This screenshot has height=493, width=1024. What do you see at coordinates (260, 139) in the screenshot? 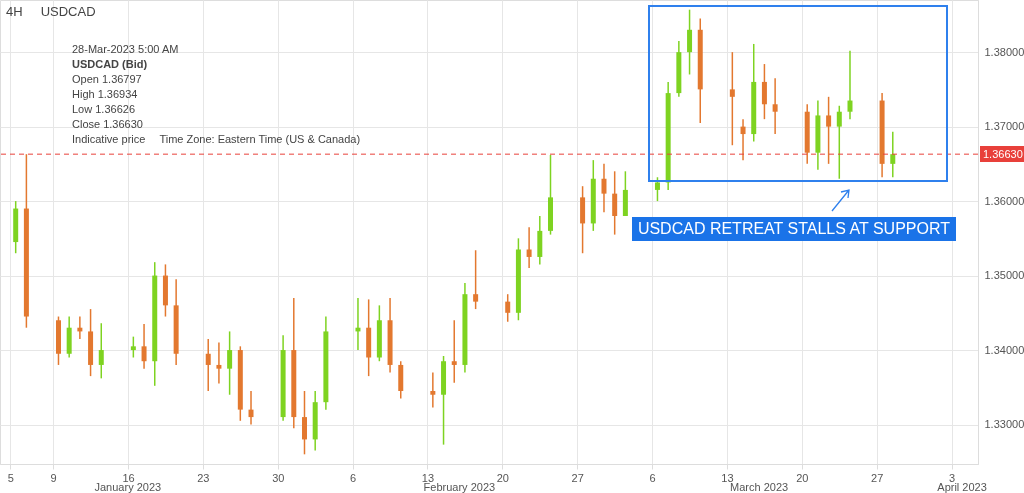
I see `annotation: Time Zone: Eastern Time (US & Canada)` at bounding box center [260, 139].